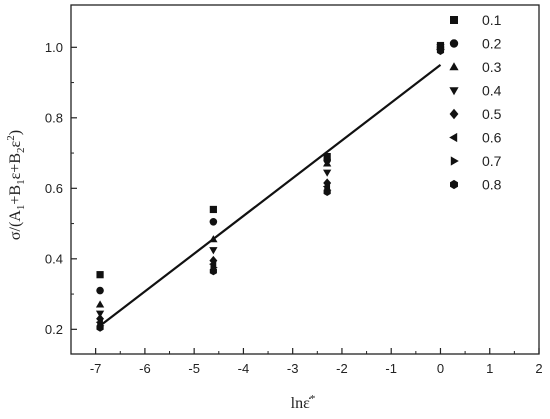  Describe the element at coordinates (293, 368) in the screenshot. I see `x-tick-label: -3` at that location.